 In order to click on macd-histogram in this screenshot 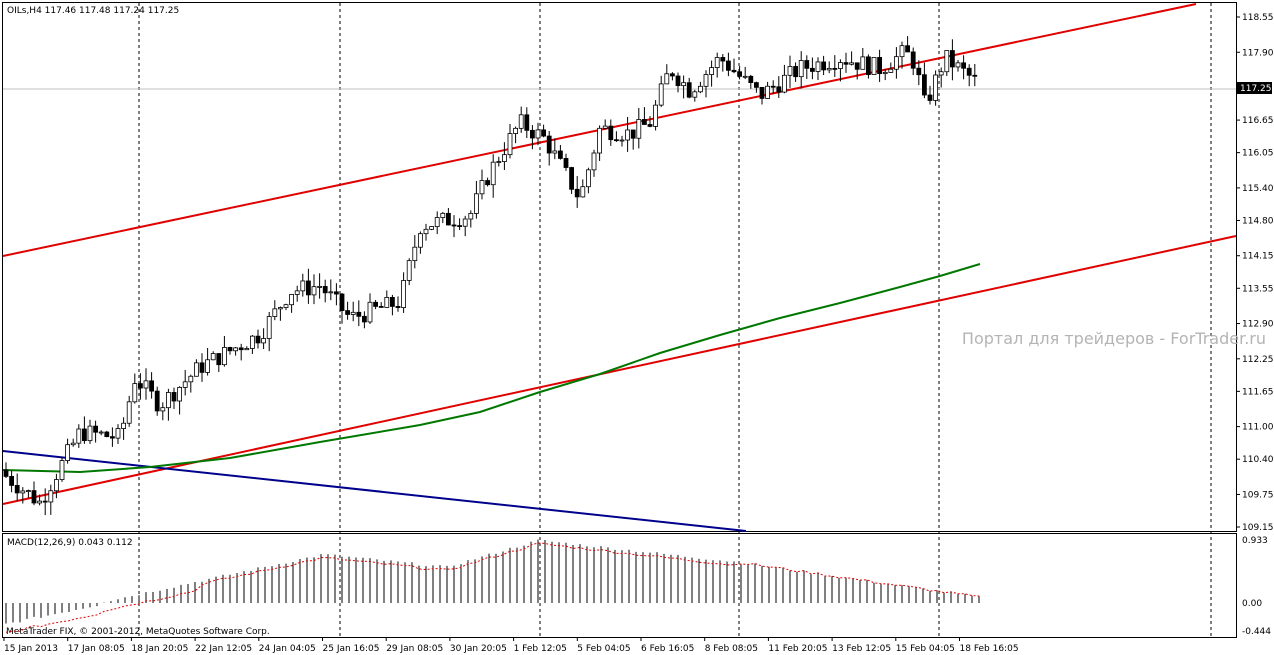, I will do `click(492, 581)`.